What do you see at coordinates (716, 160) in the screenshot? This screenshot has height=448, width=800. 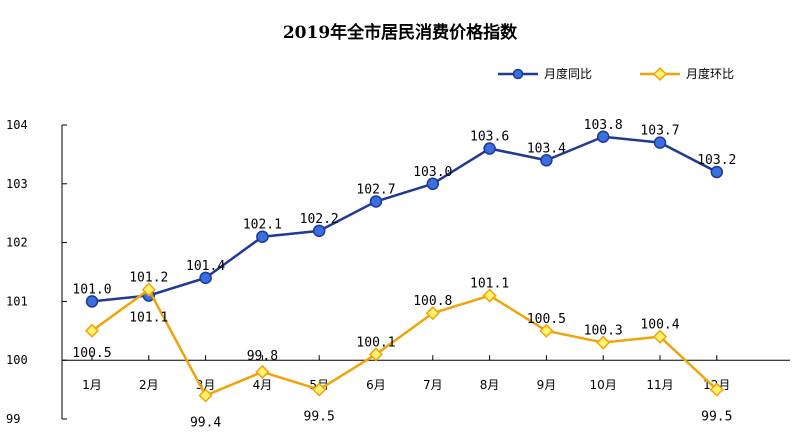 I see `data-label-series-0-11: 103.2` at bounding box center [716, 160].